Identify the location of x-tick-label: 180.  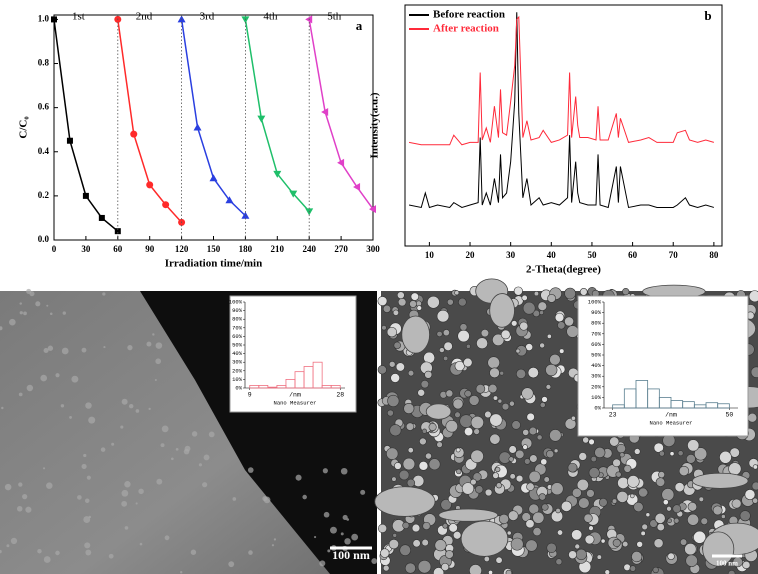
(246, 249).